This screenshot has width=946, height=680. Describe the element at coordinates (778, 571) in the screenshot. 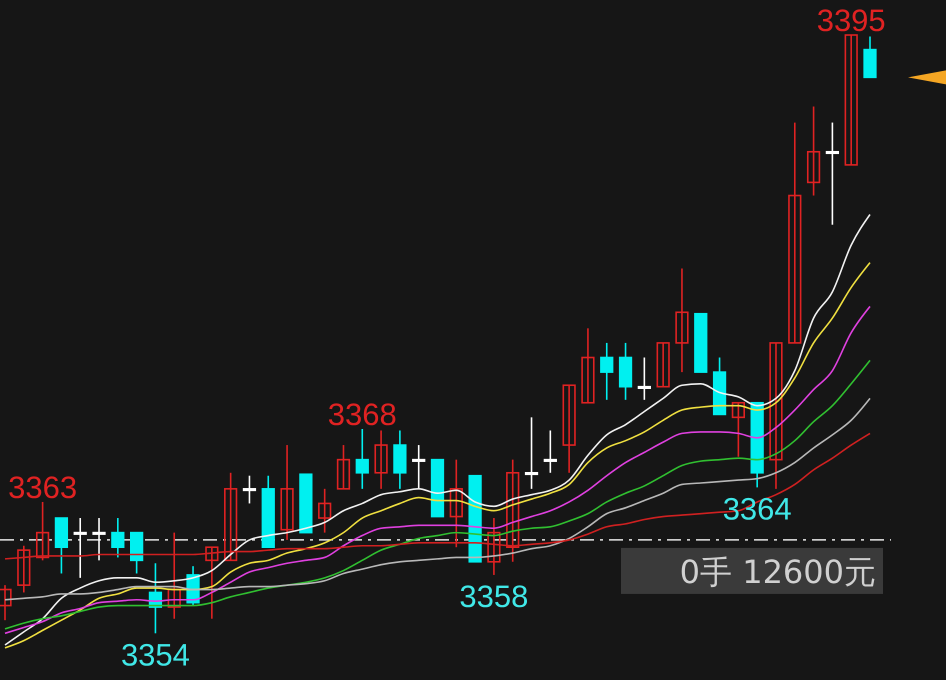

I see `ref-line-label: 0手 12600元` at that location.